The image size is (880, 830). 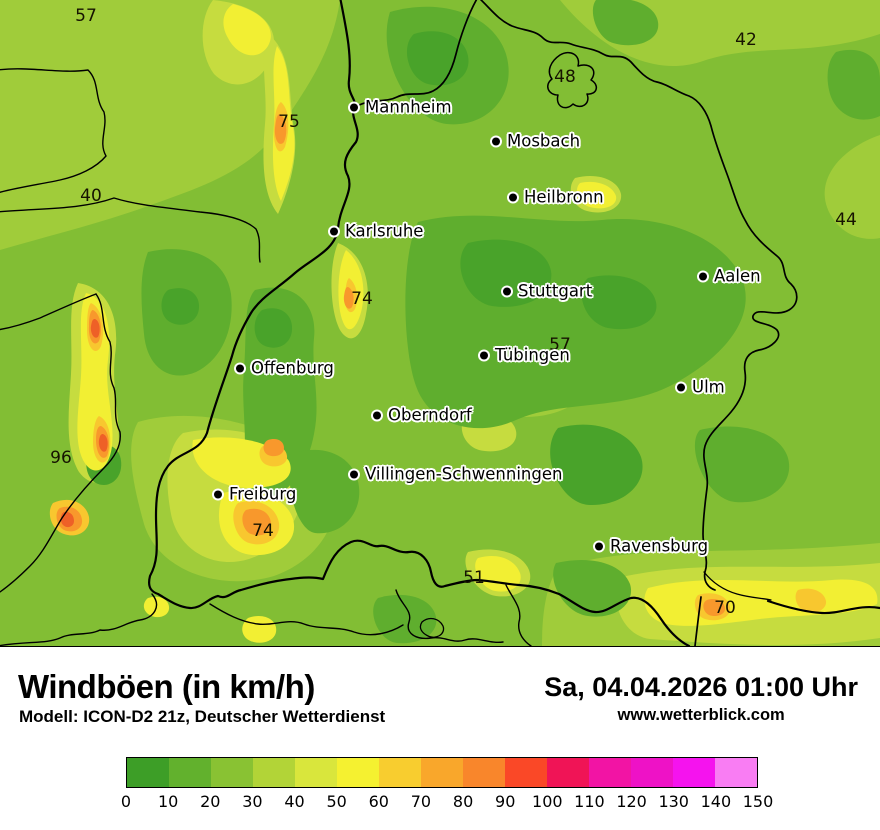 I want to click on city-marker: Freiburg, so click(x=255, y=494).